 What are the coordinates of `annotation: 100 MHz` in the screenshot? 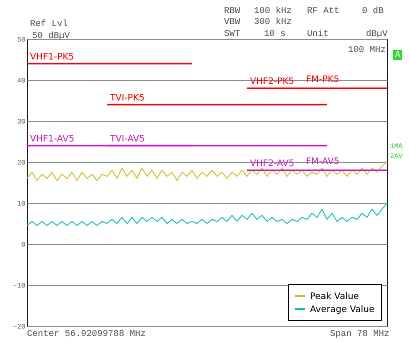 It's located at (367, 50).